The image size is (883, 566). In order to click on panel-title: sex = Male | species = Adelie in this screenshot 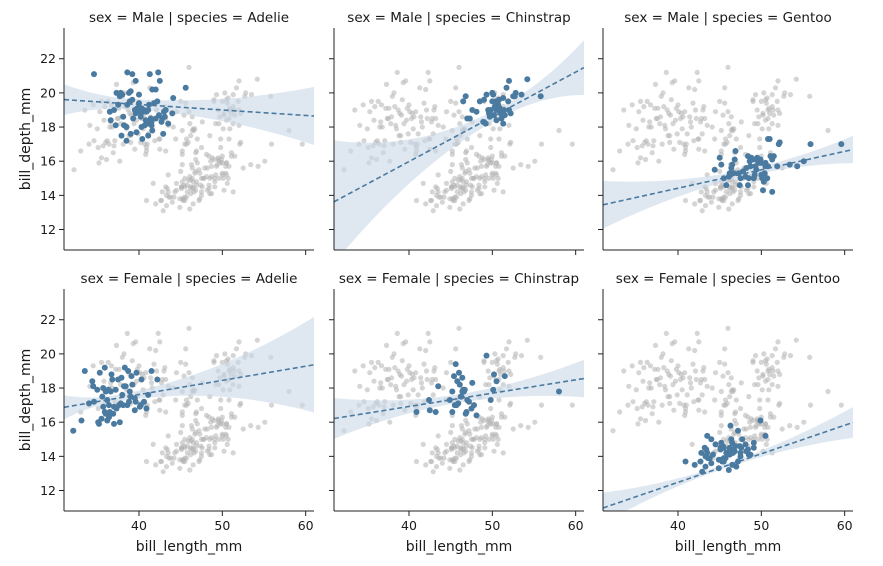, I will do `click(189, 18)`.